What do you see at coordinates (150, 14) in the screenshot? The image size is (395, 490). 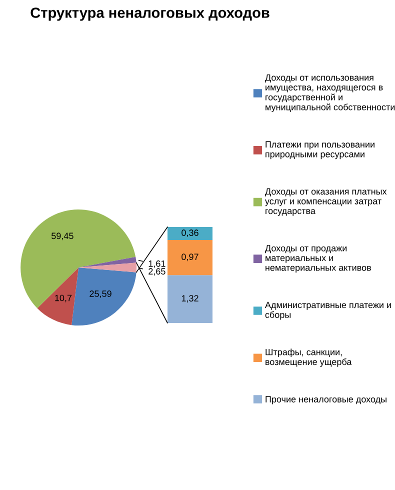 I see `chart-title: Структура неналоговых доходов` at bounding box center [150, 14].